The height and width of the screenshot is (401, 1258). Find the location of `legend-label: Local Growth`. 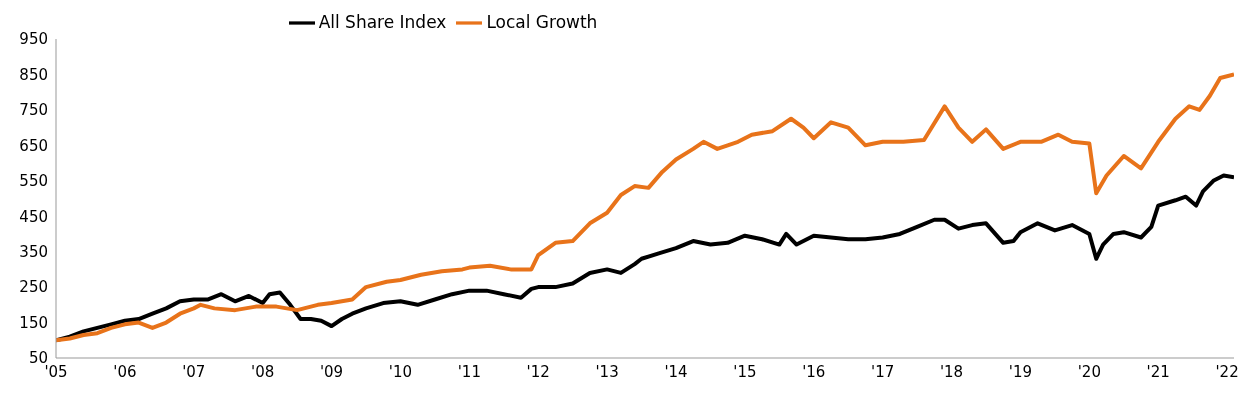

legend-label: Local Growth is located at coordinates (542, 22).